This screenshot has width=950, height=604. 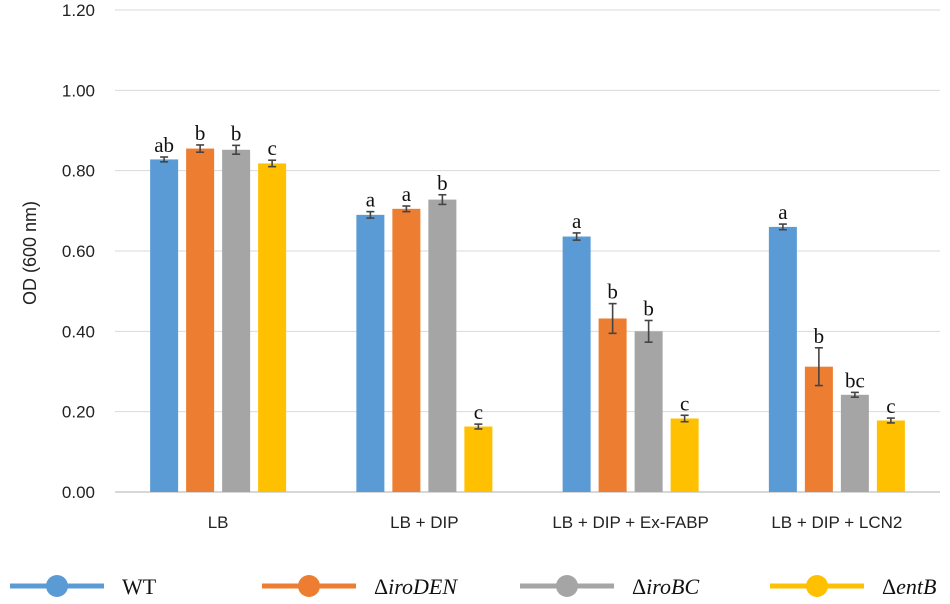 I want to click on significance-label: ab, so click(x=164, y=145).